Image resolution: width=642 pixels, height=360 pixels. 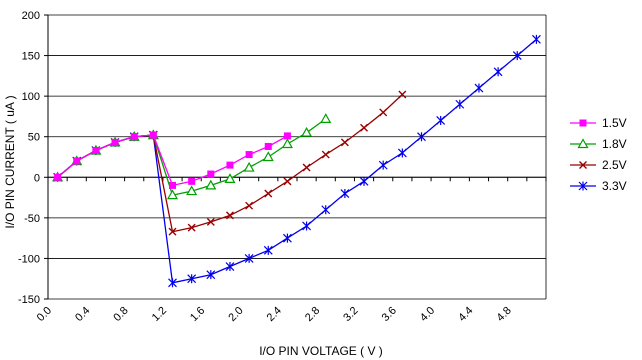 I want to click on y-tick-label: 100, so click(x=31, y=97).